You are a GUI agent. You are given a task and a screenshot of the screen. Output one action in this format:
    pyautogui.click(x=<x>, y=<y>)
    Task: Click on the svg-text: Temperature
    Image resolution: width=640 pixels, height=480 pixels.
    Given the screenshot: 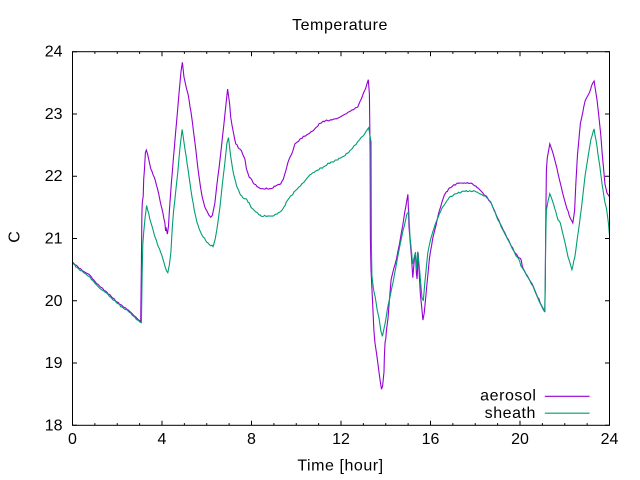 What is the action you would take?
    pyautogui.click(x=340, y=25)
    